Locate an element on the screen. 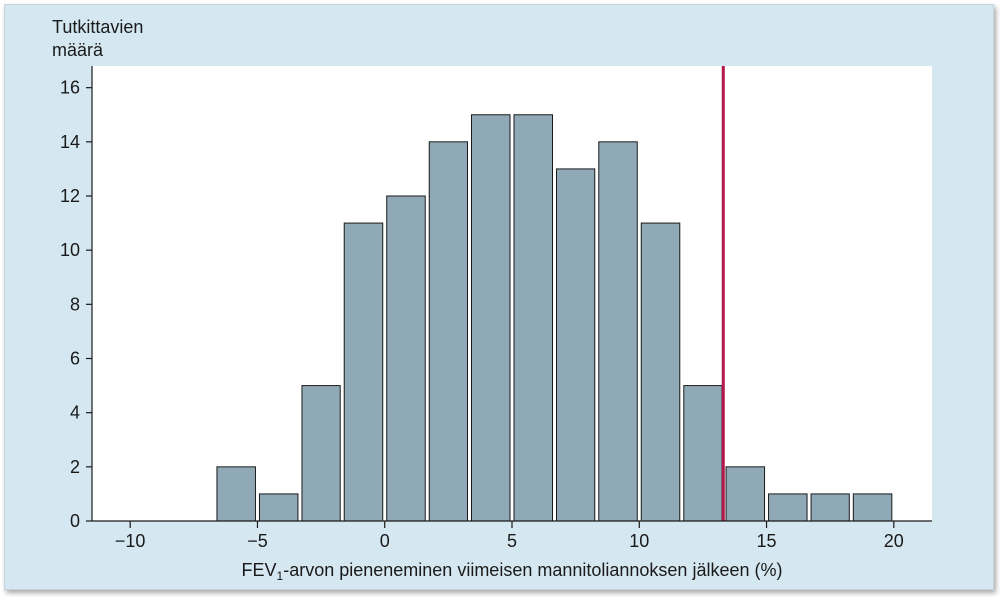 The width and height of the screenshot is (1000, 597). y-tick-label: 14 is located at coordinates (70, 142).